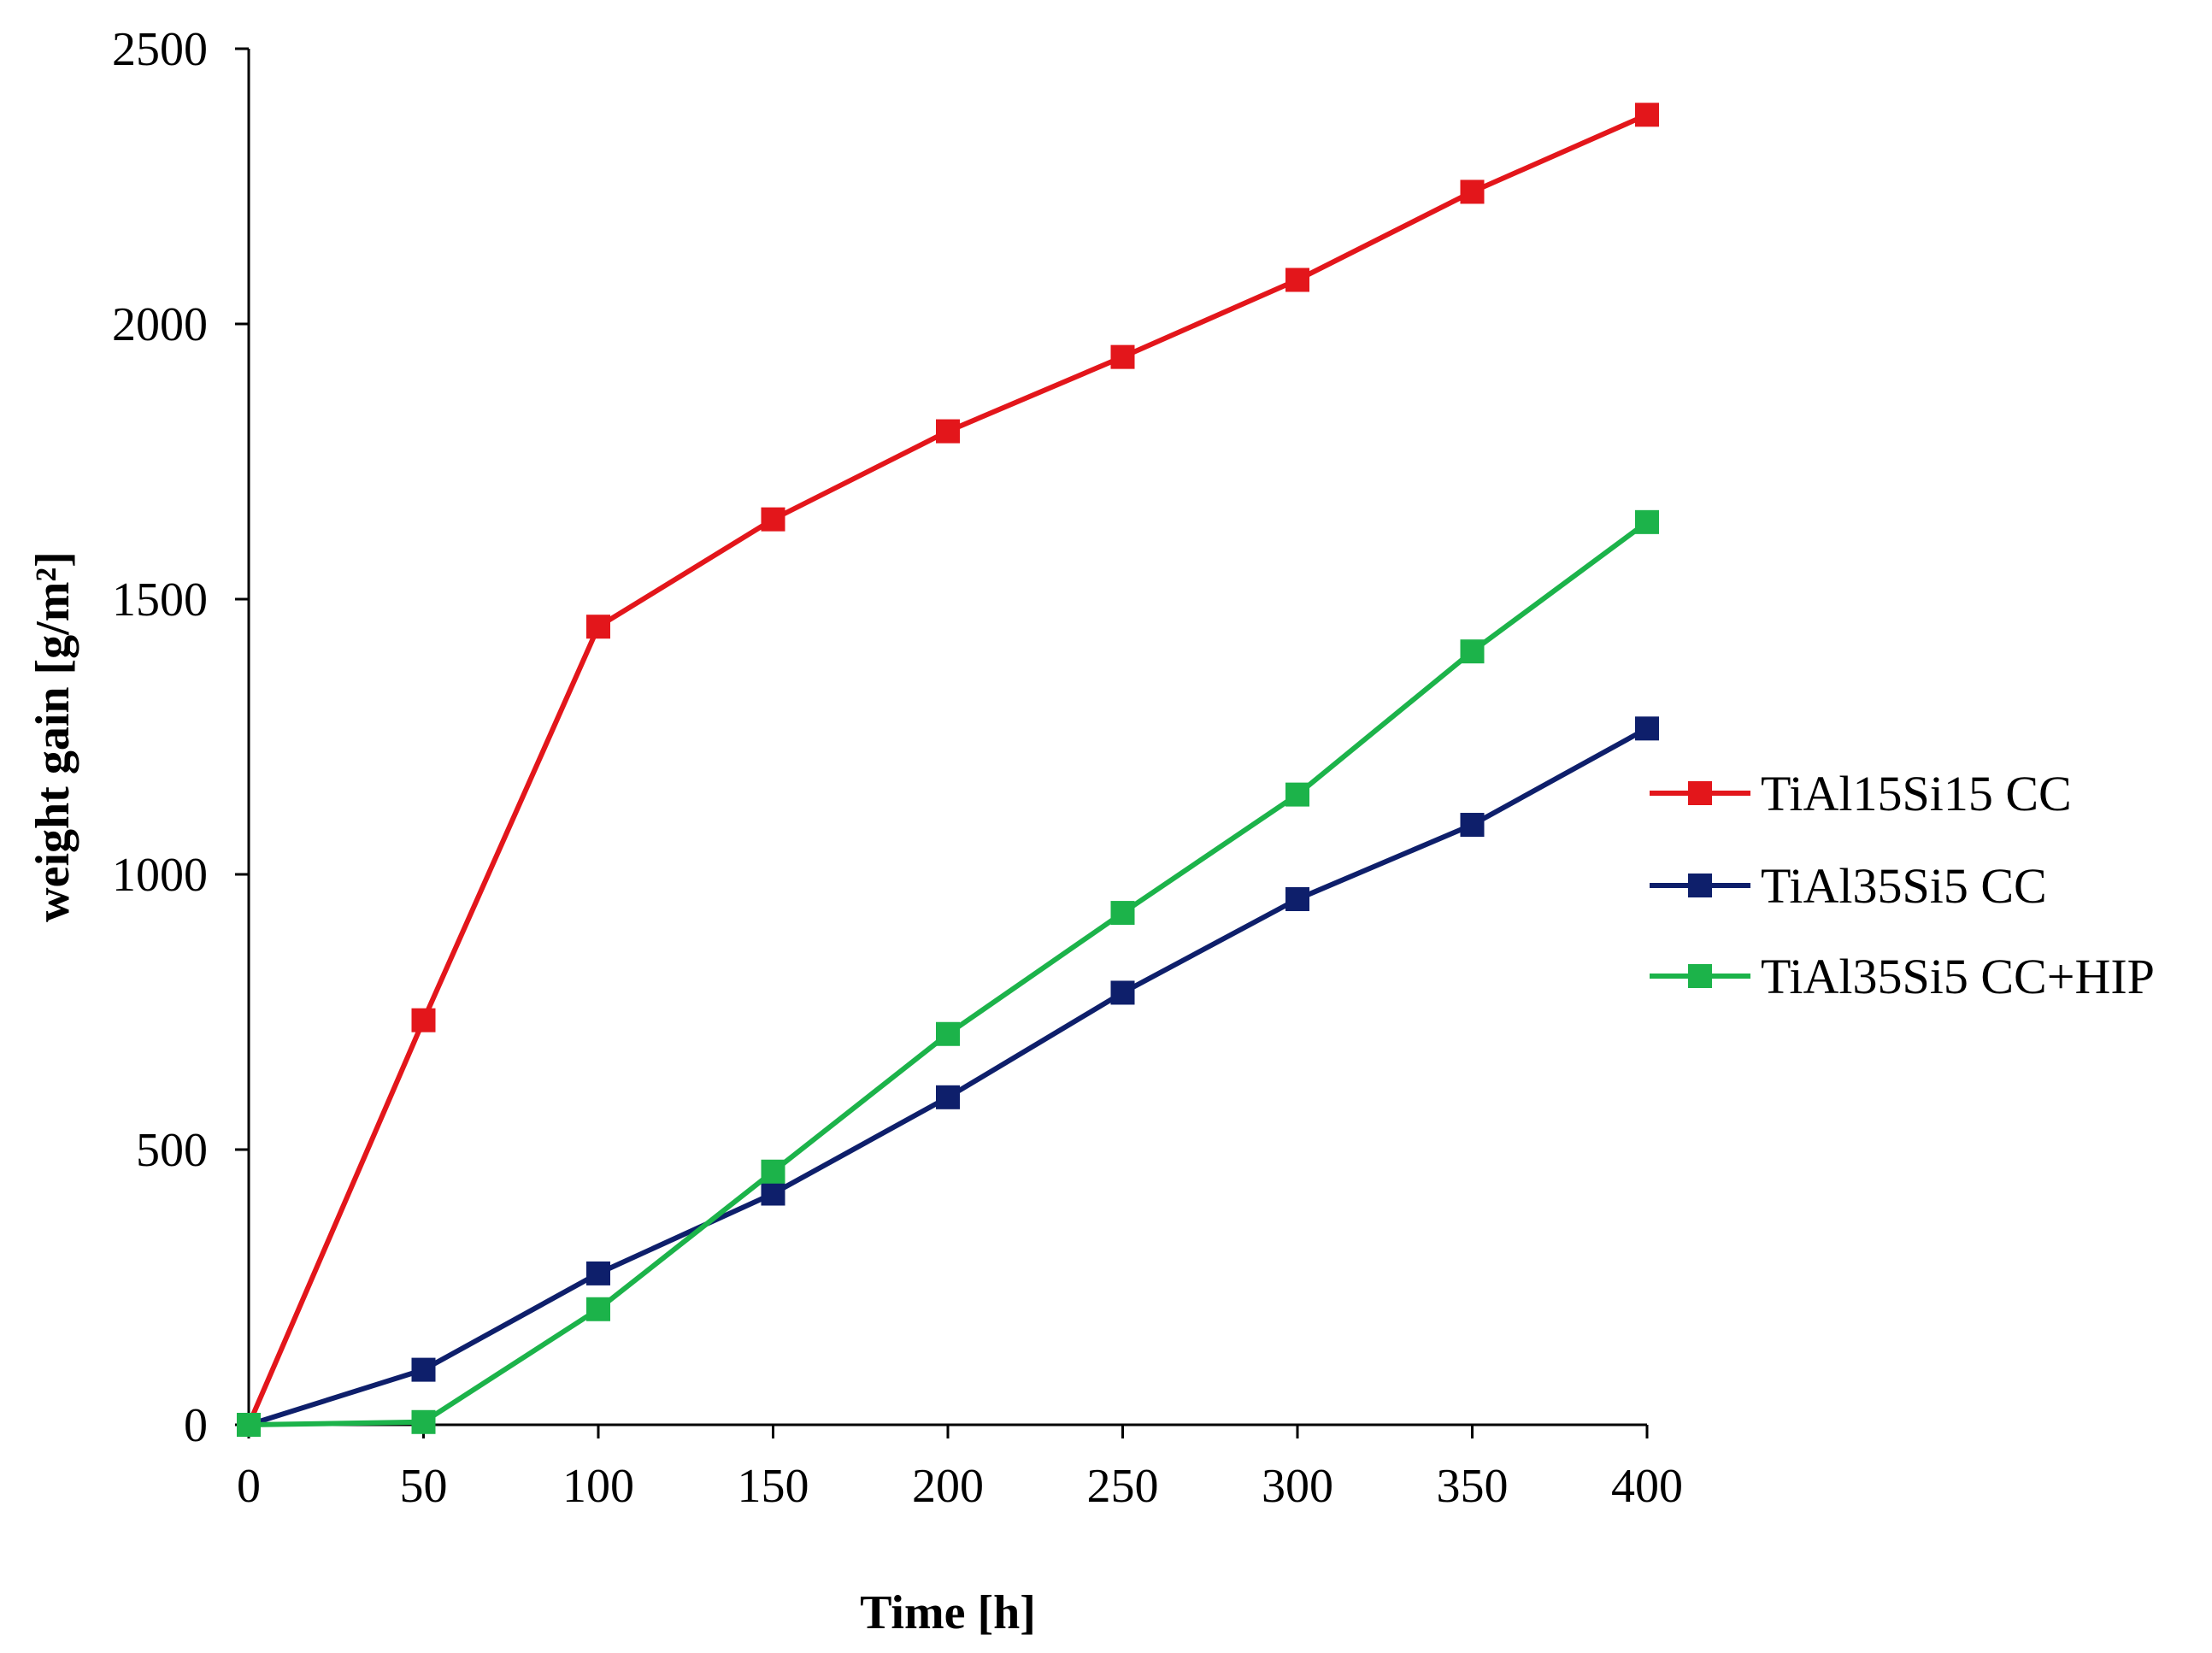  Describe the element at coordinates (1473, 1486) in the screenshot. I see `x-tick-label: 350` at that location.